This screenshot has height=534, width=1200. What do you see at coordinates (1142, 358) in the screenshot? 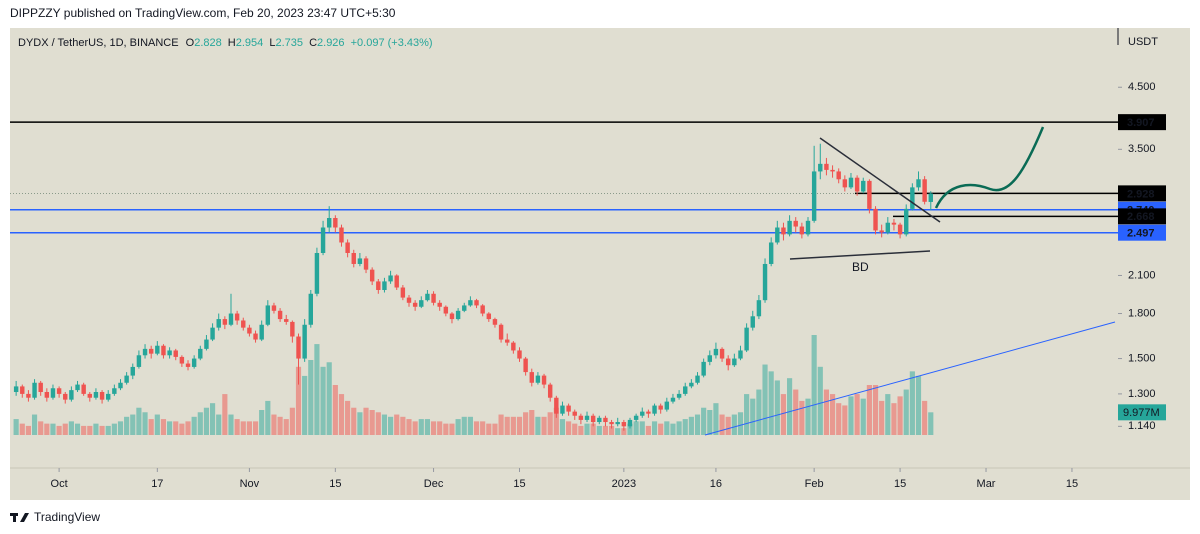
I see `y-tick-label: 1.500` at bounding box center [1142, 358].